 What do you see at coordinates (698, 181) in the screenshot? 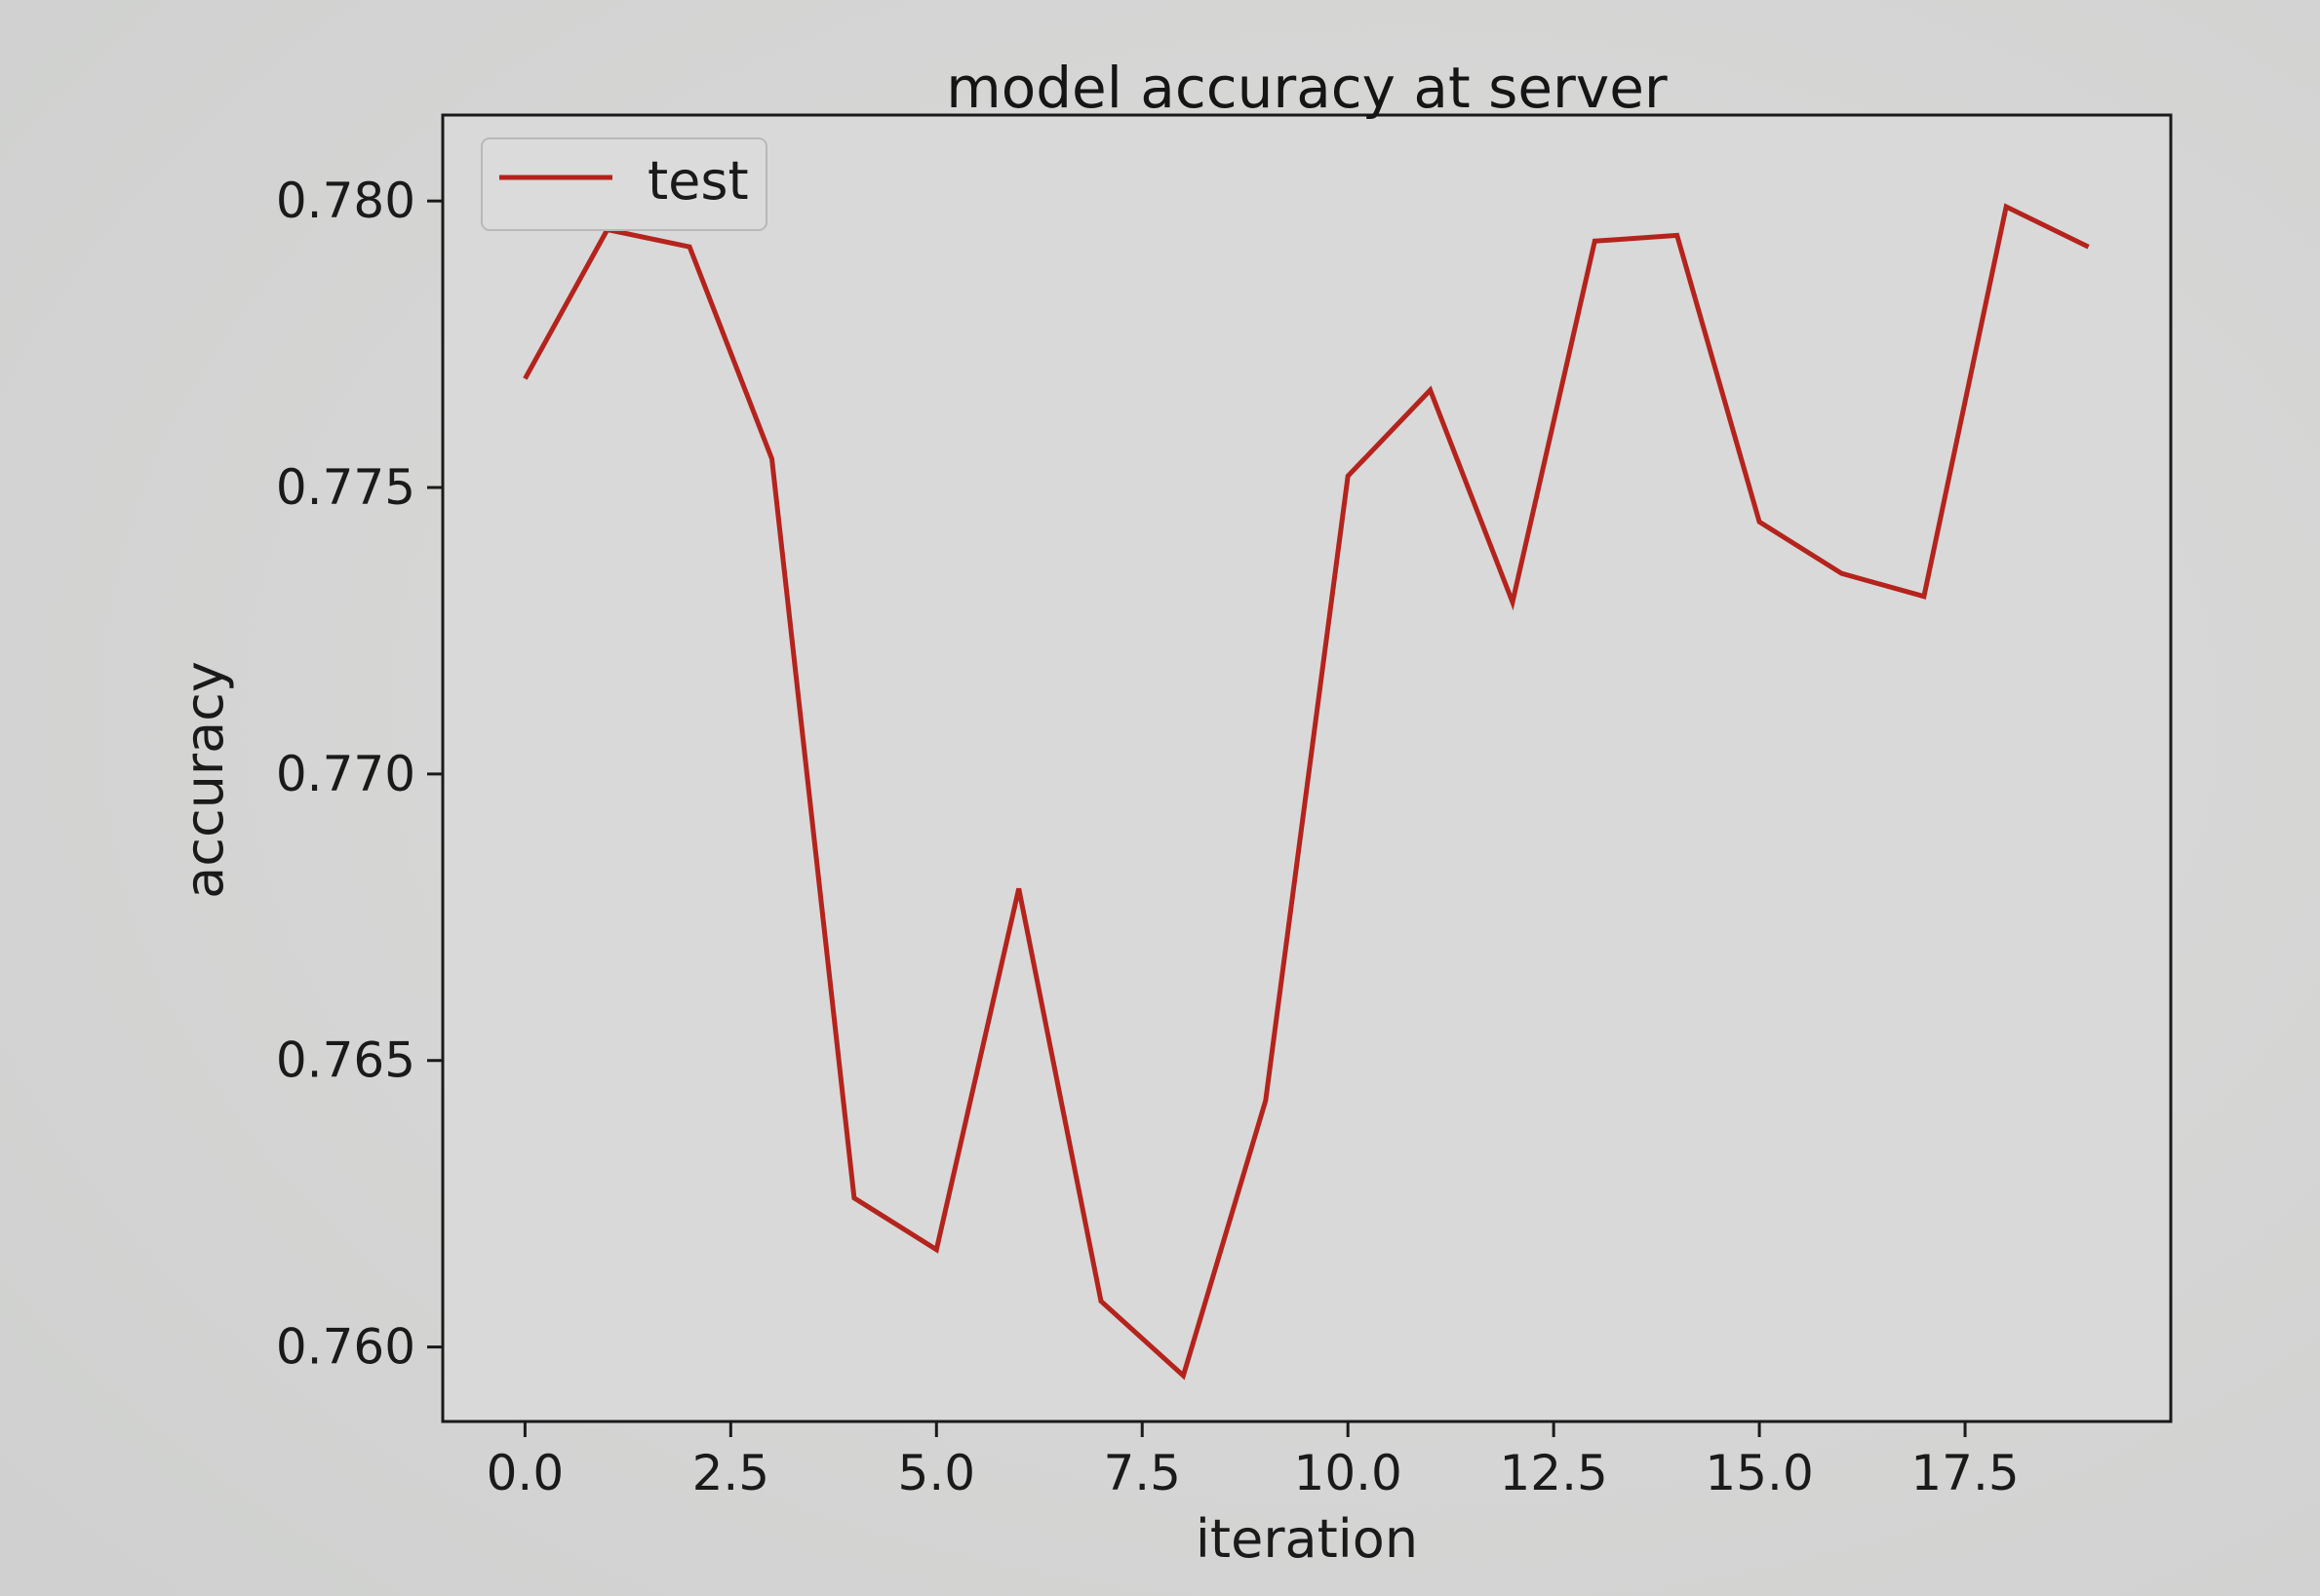
I see `legend-label-test: test` at bounding box center [698, 181].